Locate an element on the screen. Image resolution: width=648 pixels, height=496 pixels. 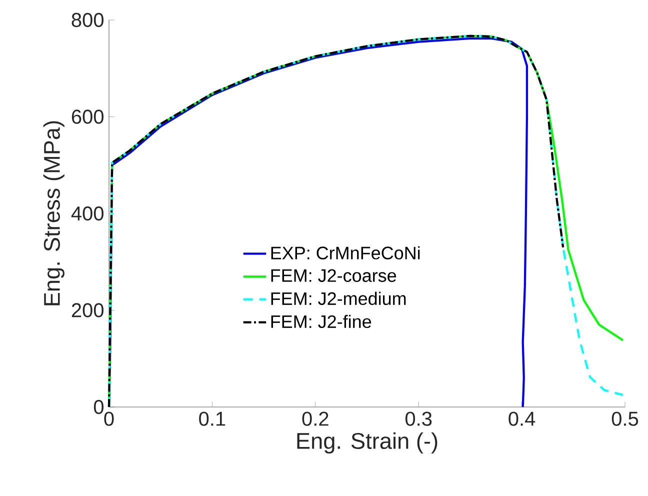
y-tick-label: 400 is located at coordinates (87, 213).